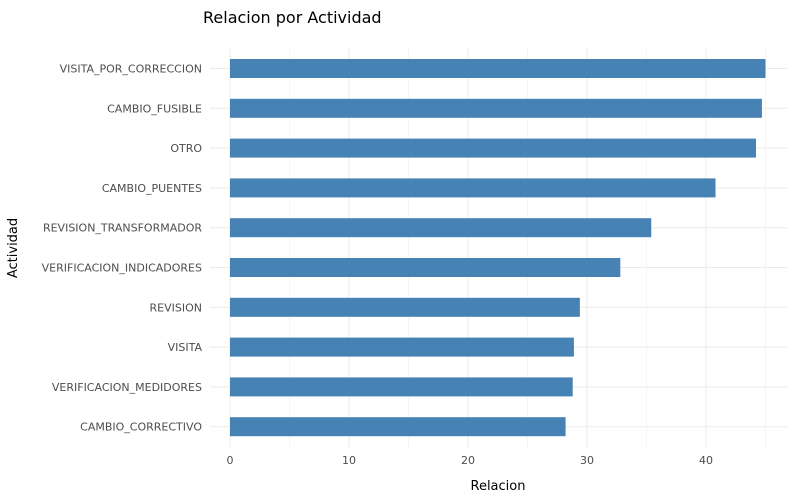 This screenshot has width=800, height=494. I want to click on y-tick-label: CAMBIO_FUSIBLE, so click(154, 108).